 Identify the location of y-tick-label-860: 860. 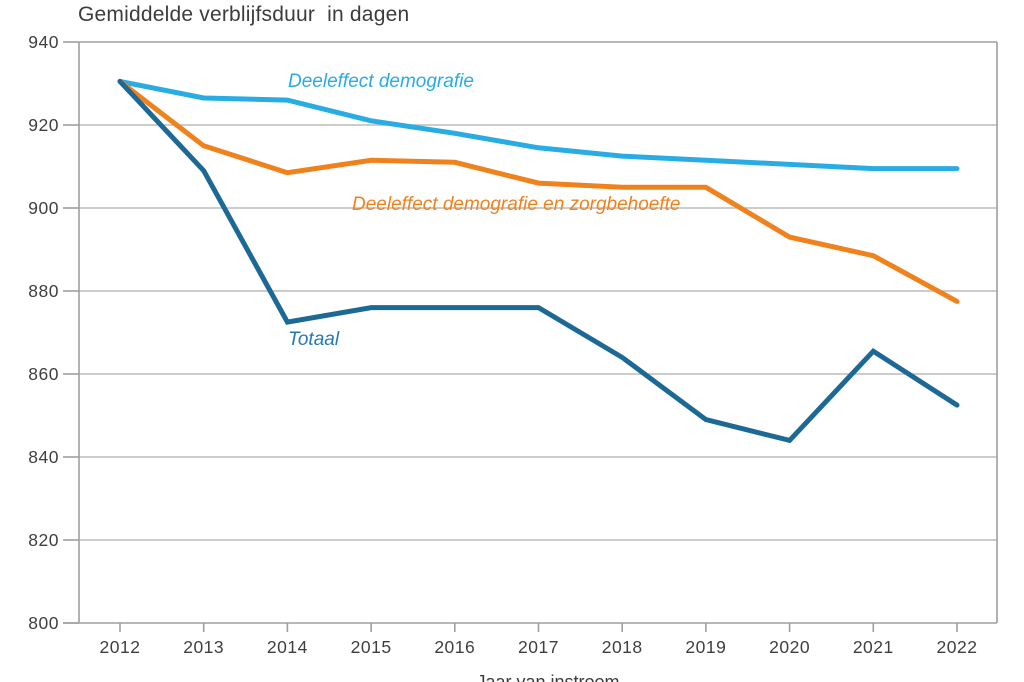
(43, 374).